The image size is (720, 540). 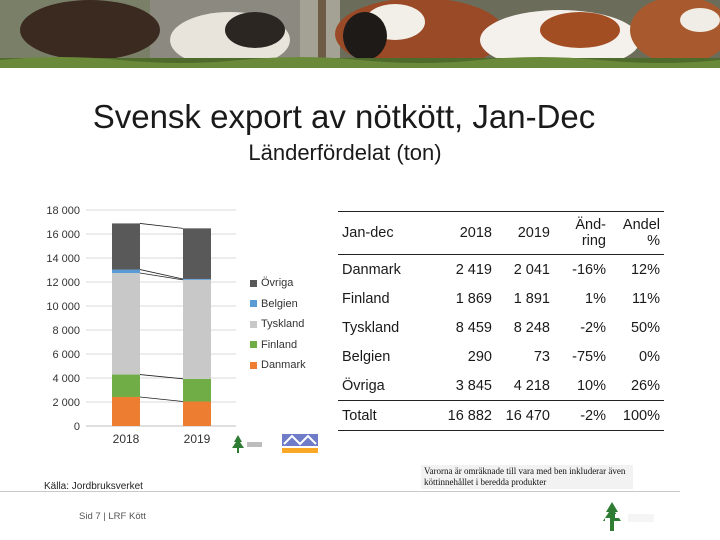 I want to click on table-cell: Övriga, so click(x=363, y=385).